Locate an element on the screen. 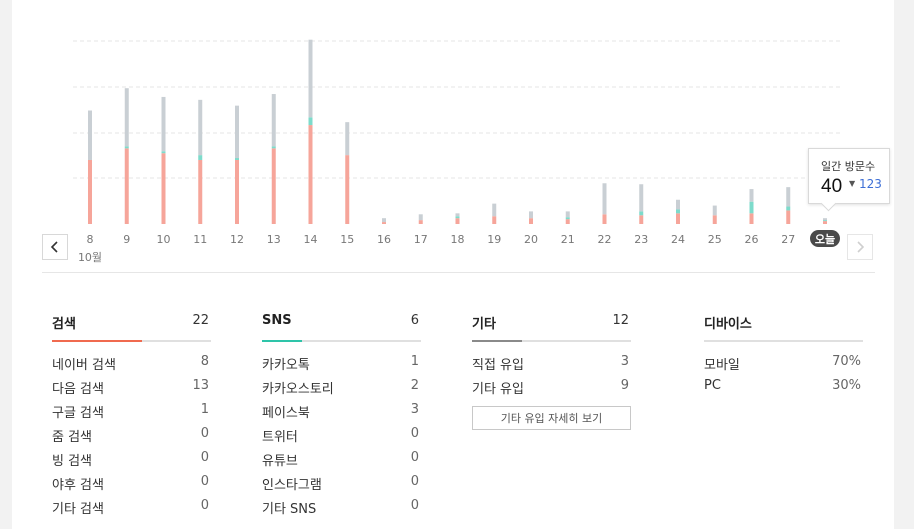  month-label: 10월 is located at coordinates (90, 257).